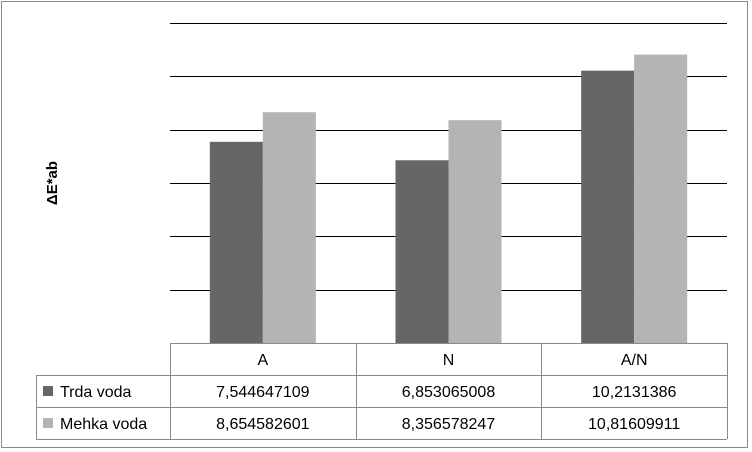 This screenshot has height=452, width=752. Describe the element at coordinates (52, 183) in the screenshot. I see `y-axis-label: ΔE*ab` at that location.